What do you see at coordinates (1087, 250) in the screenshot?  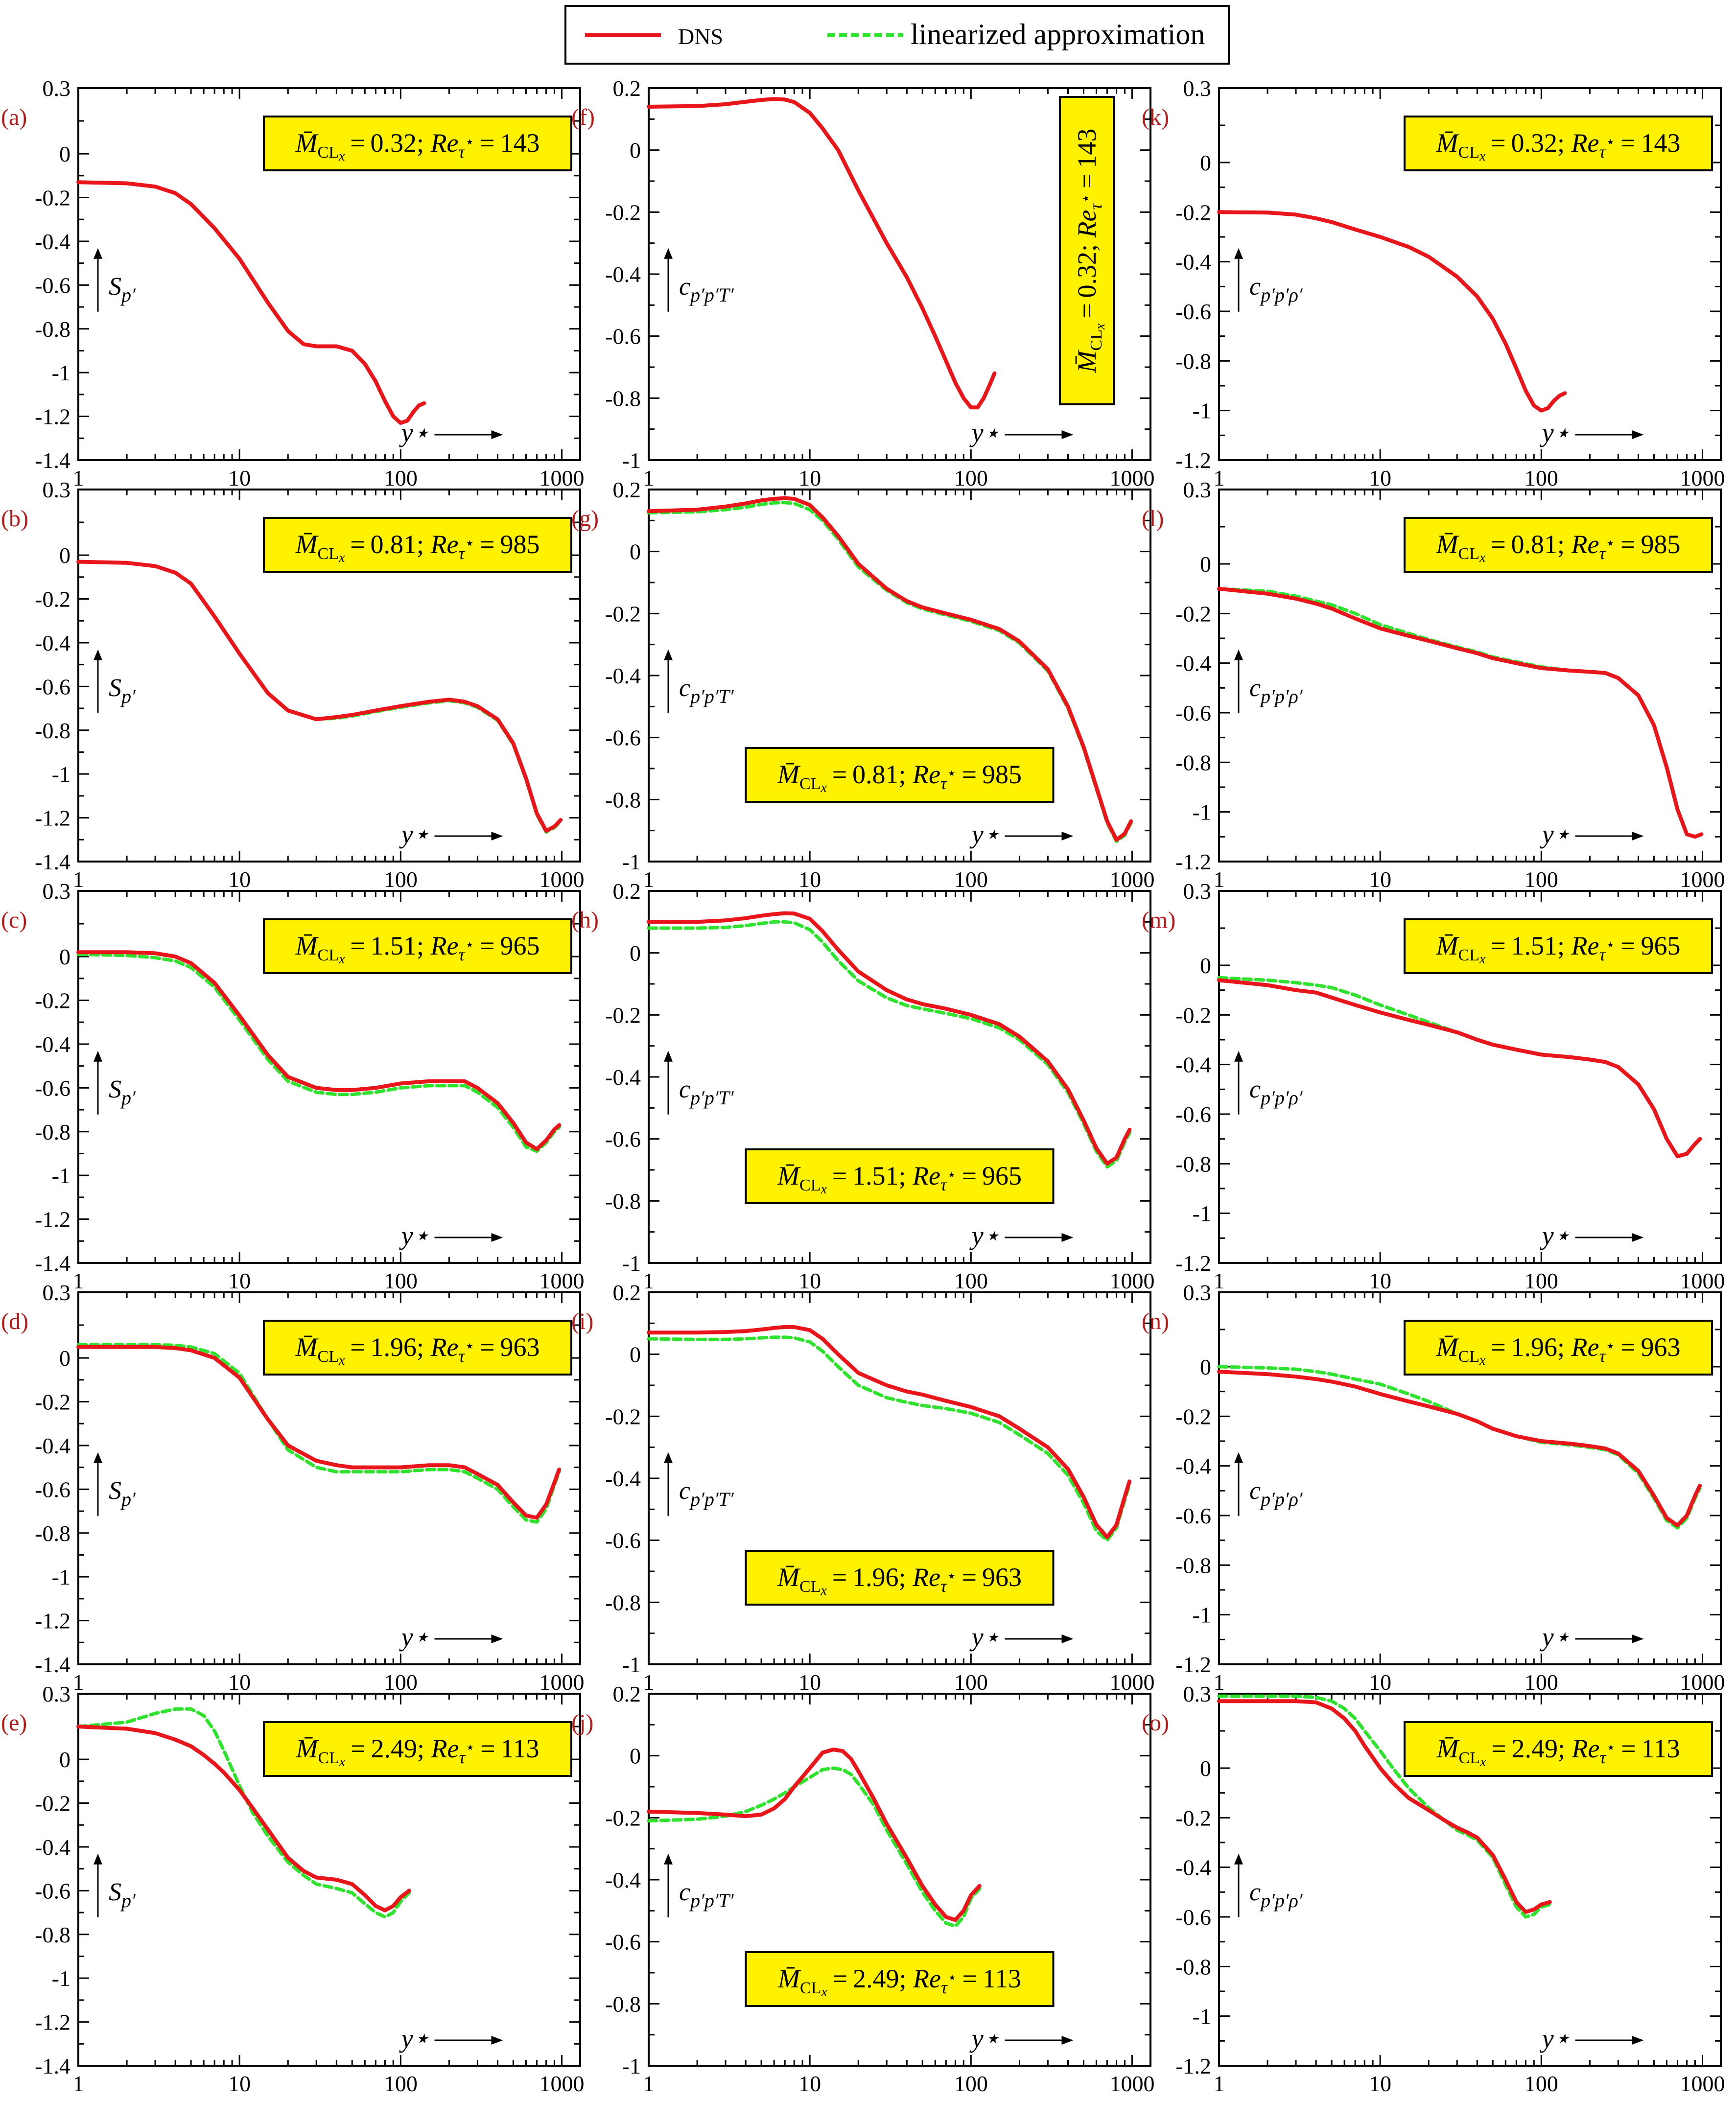 I see `annotation-box: M̄CLx = 0.32; Reτ⋆ = 143` at bounding box center [1087, 250].